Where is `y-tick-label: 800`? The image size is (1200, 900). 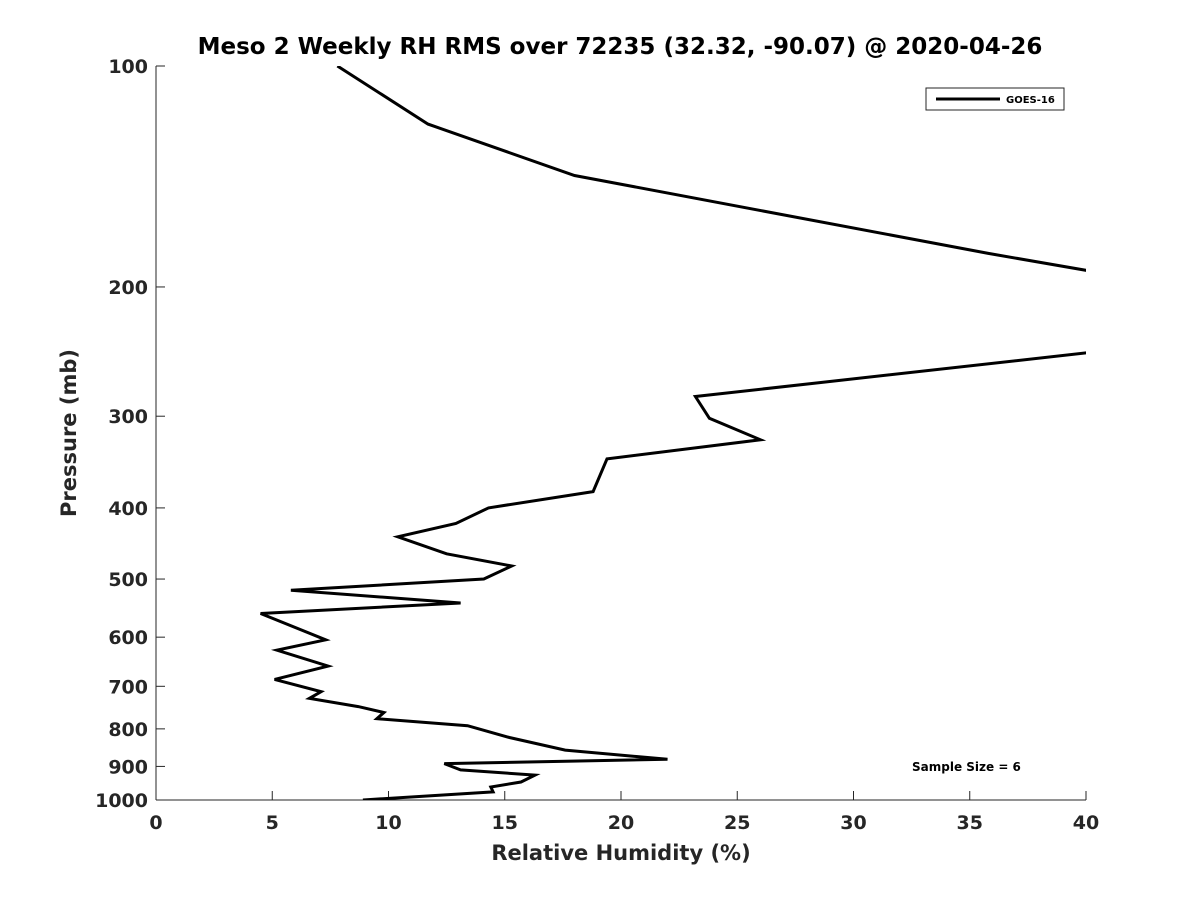 y-tick-label: 800 is located at coordinates (128, 730).